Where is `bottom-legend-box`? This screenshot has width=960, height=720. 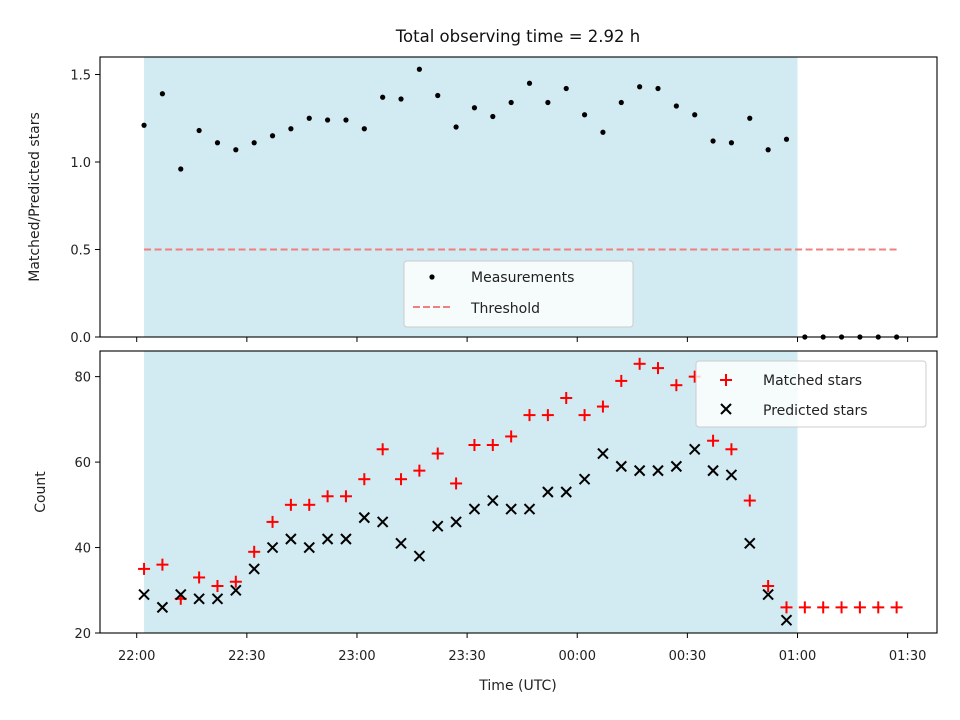
bottom-legend-box is located at coordinates (811, 394).